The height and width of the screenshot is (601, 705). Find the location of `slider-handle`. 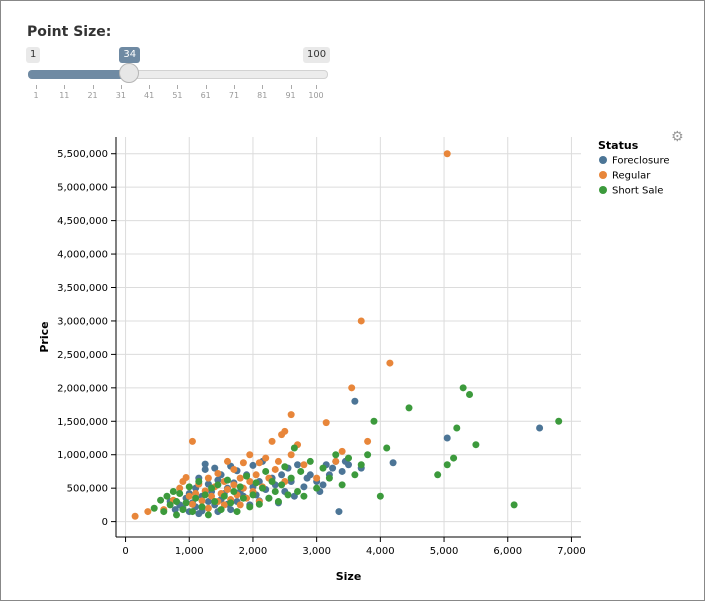

slider-handle is located at coordinates (129, 73).